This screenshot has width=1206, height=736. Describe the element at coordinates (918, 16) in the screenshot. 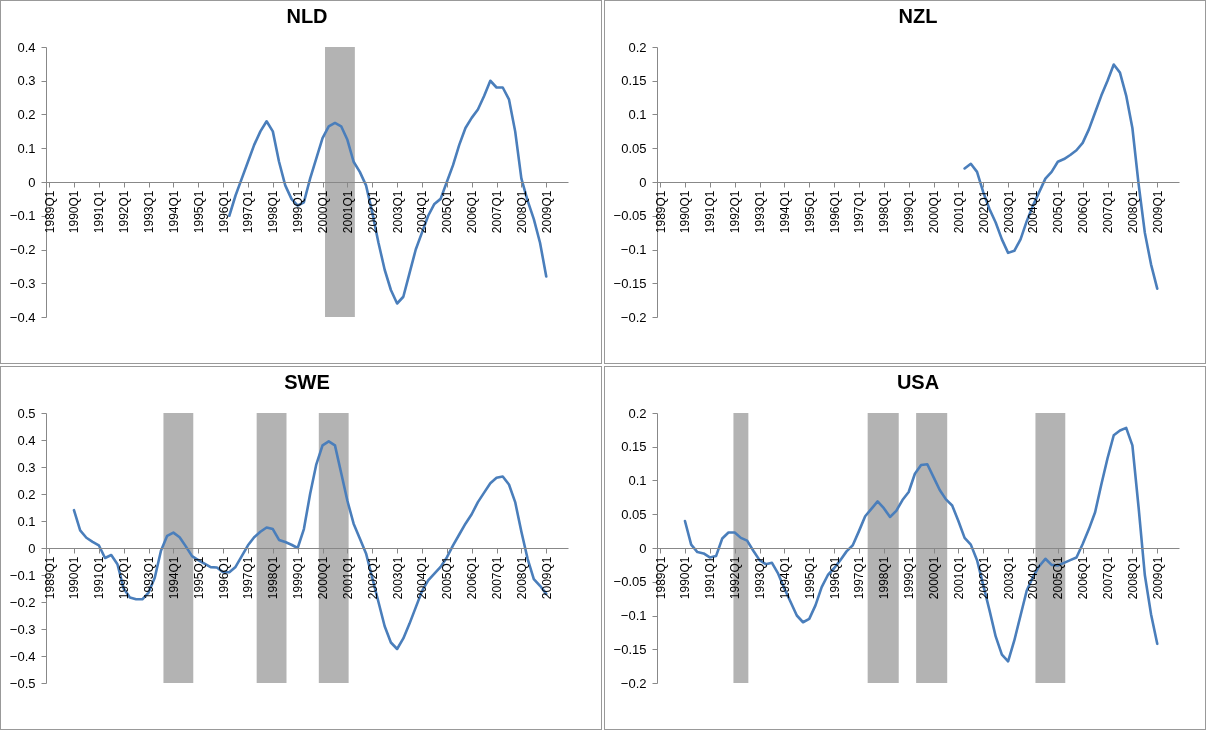

I see `chart-title: NZL` at that location.